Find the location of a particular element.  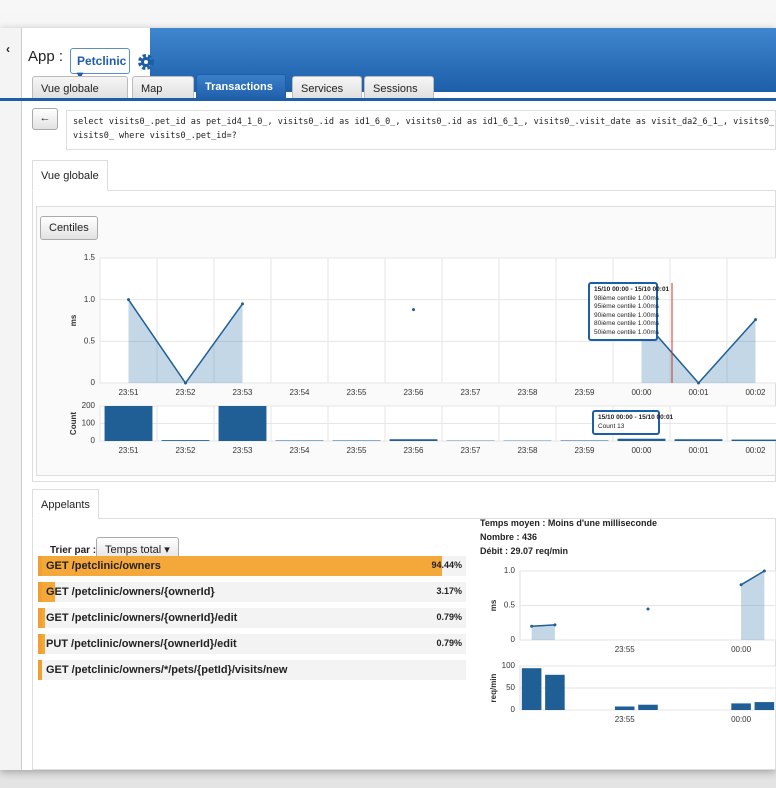

y-axis-label: req/min is located at coordinates (493, 687).